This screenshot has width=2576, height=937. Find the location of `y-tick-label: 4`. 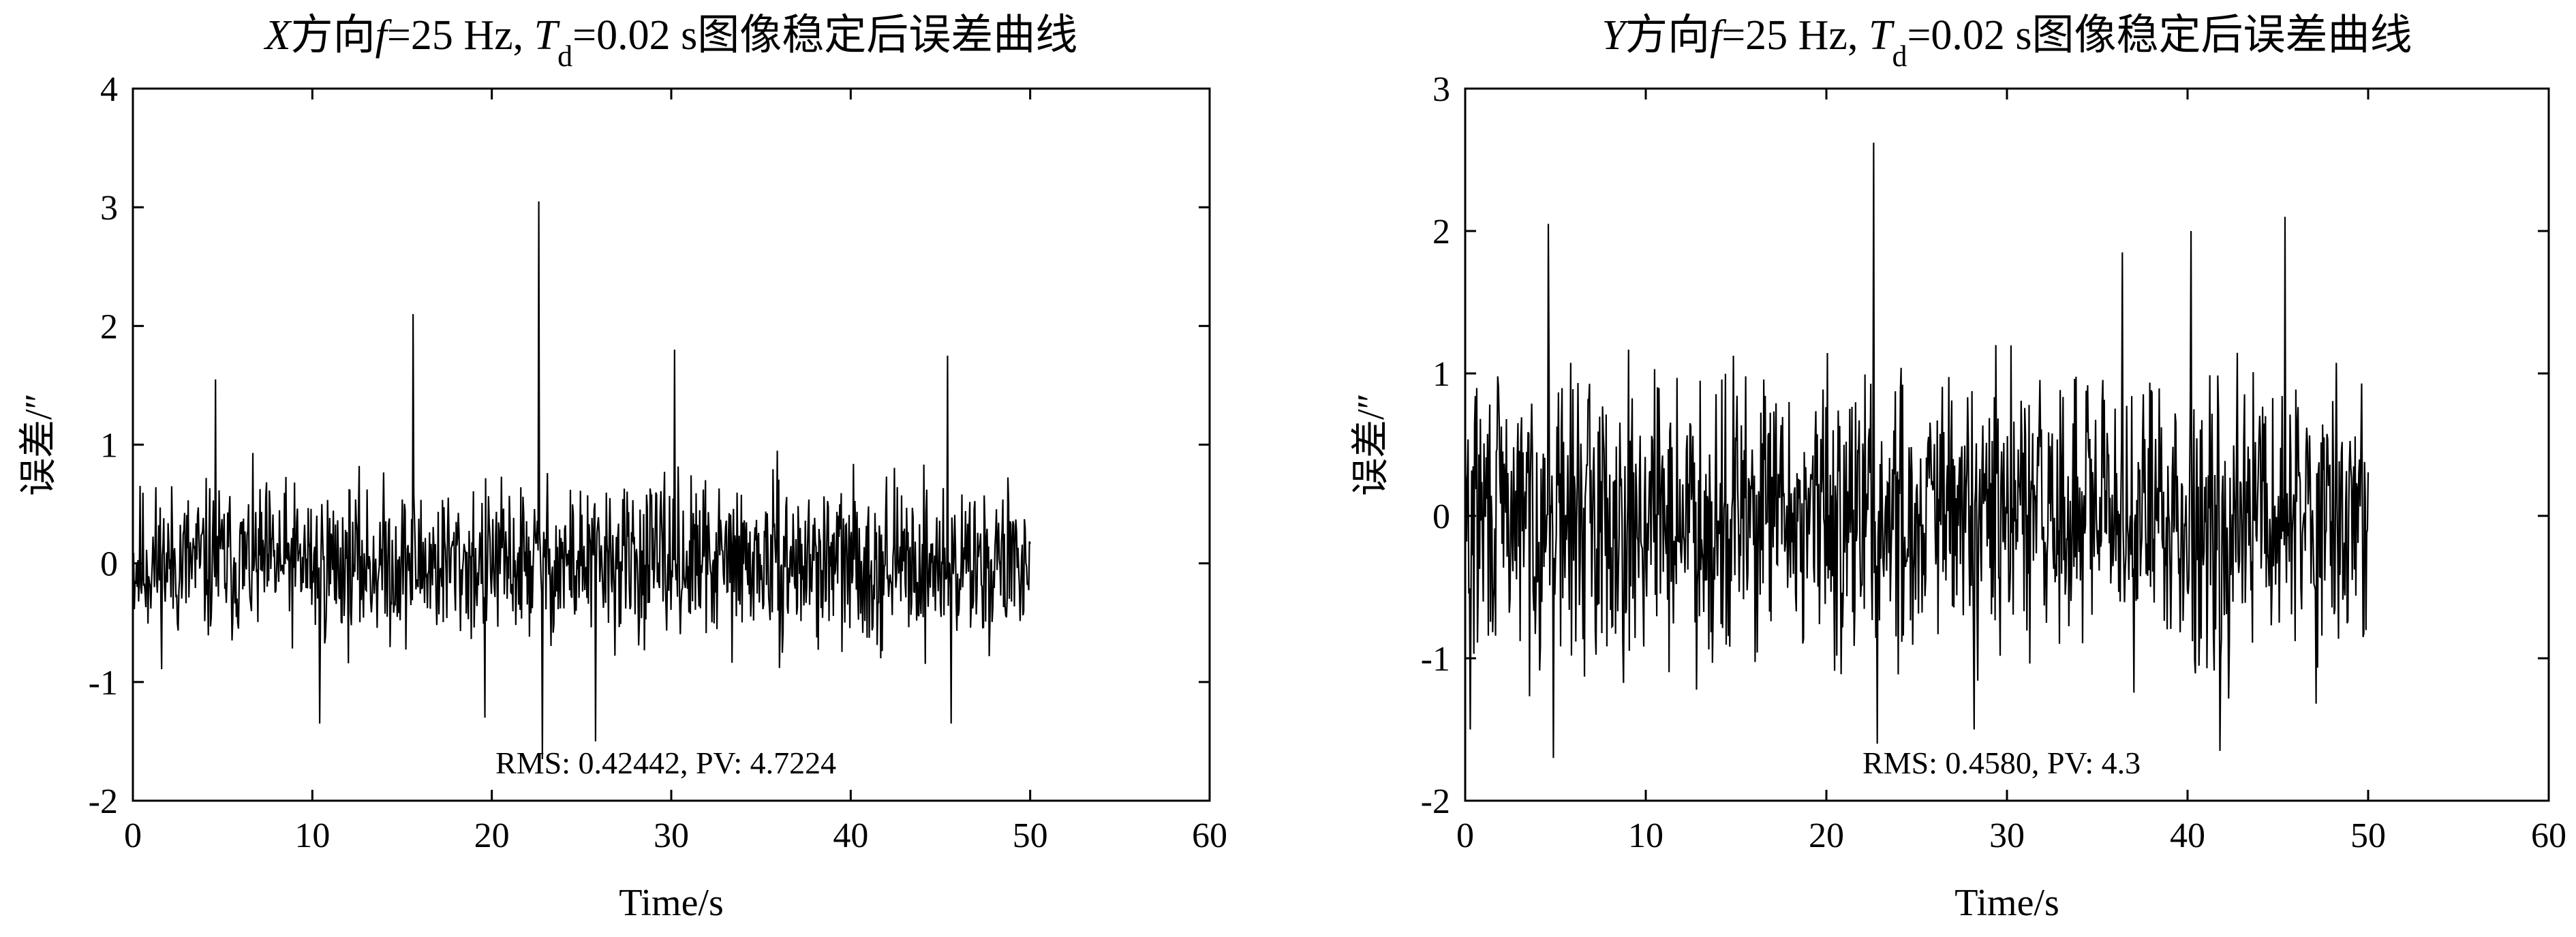

y-tick-label: 4 is located at coordinates (109, 89).